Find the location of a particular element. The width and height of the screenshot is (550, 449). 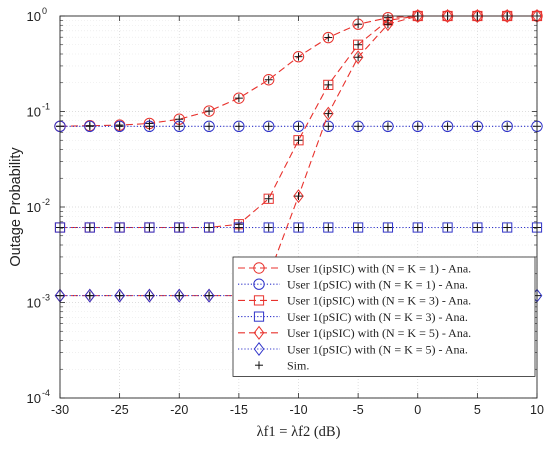

x-tick-label: 0 is located at coordinates (417, 410).